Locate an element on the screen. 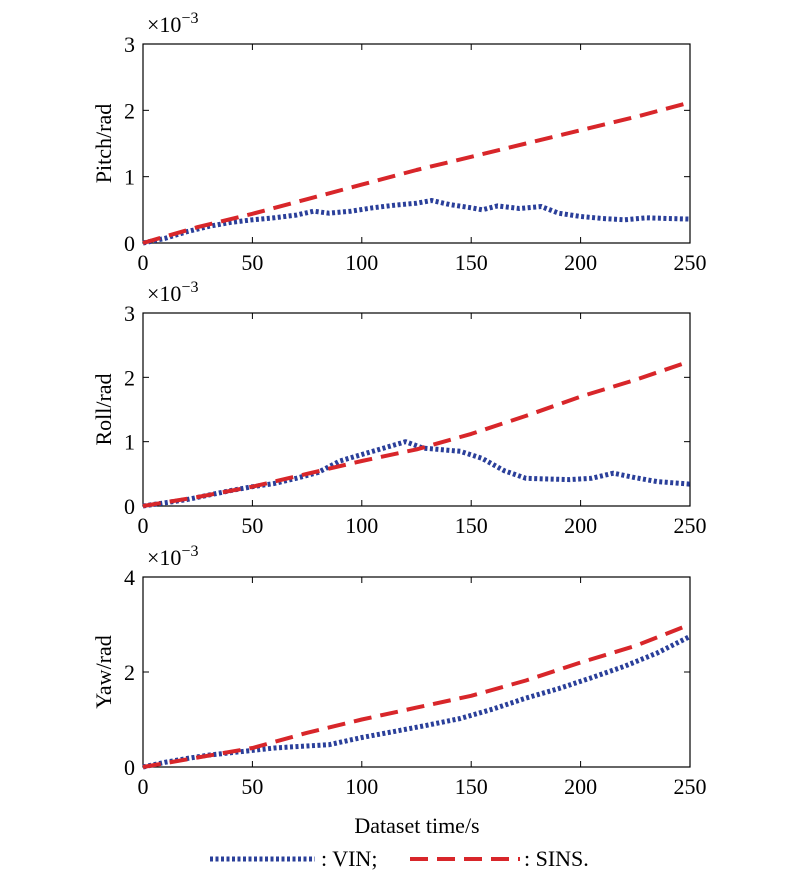 The width and height of the screenshot is (800, 875). x-axis-label: Dataset time/s is located at coordinates (416, 825).